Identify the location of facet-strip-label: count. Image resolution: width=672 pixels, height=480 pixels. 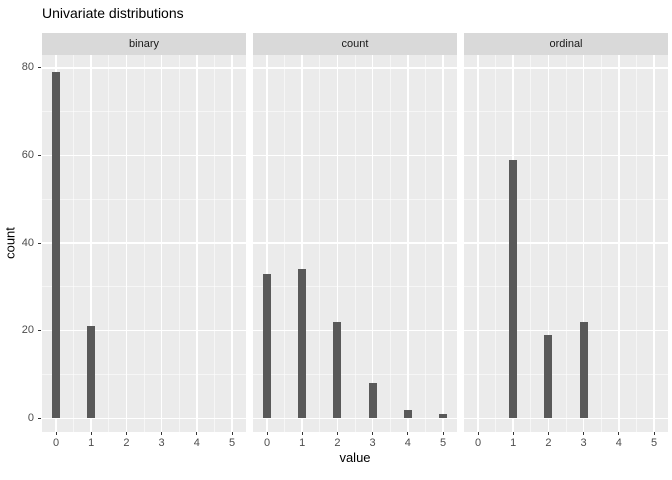
(355, 44).